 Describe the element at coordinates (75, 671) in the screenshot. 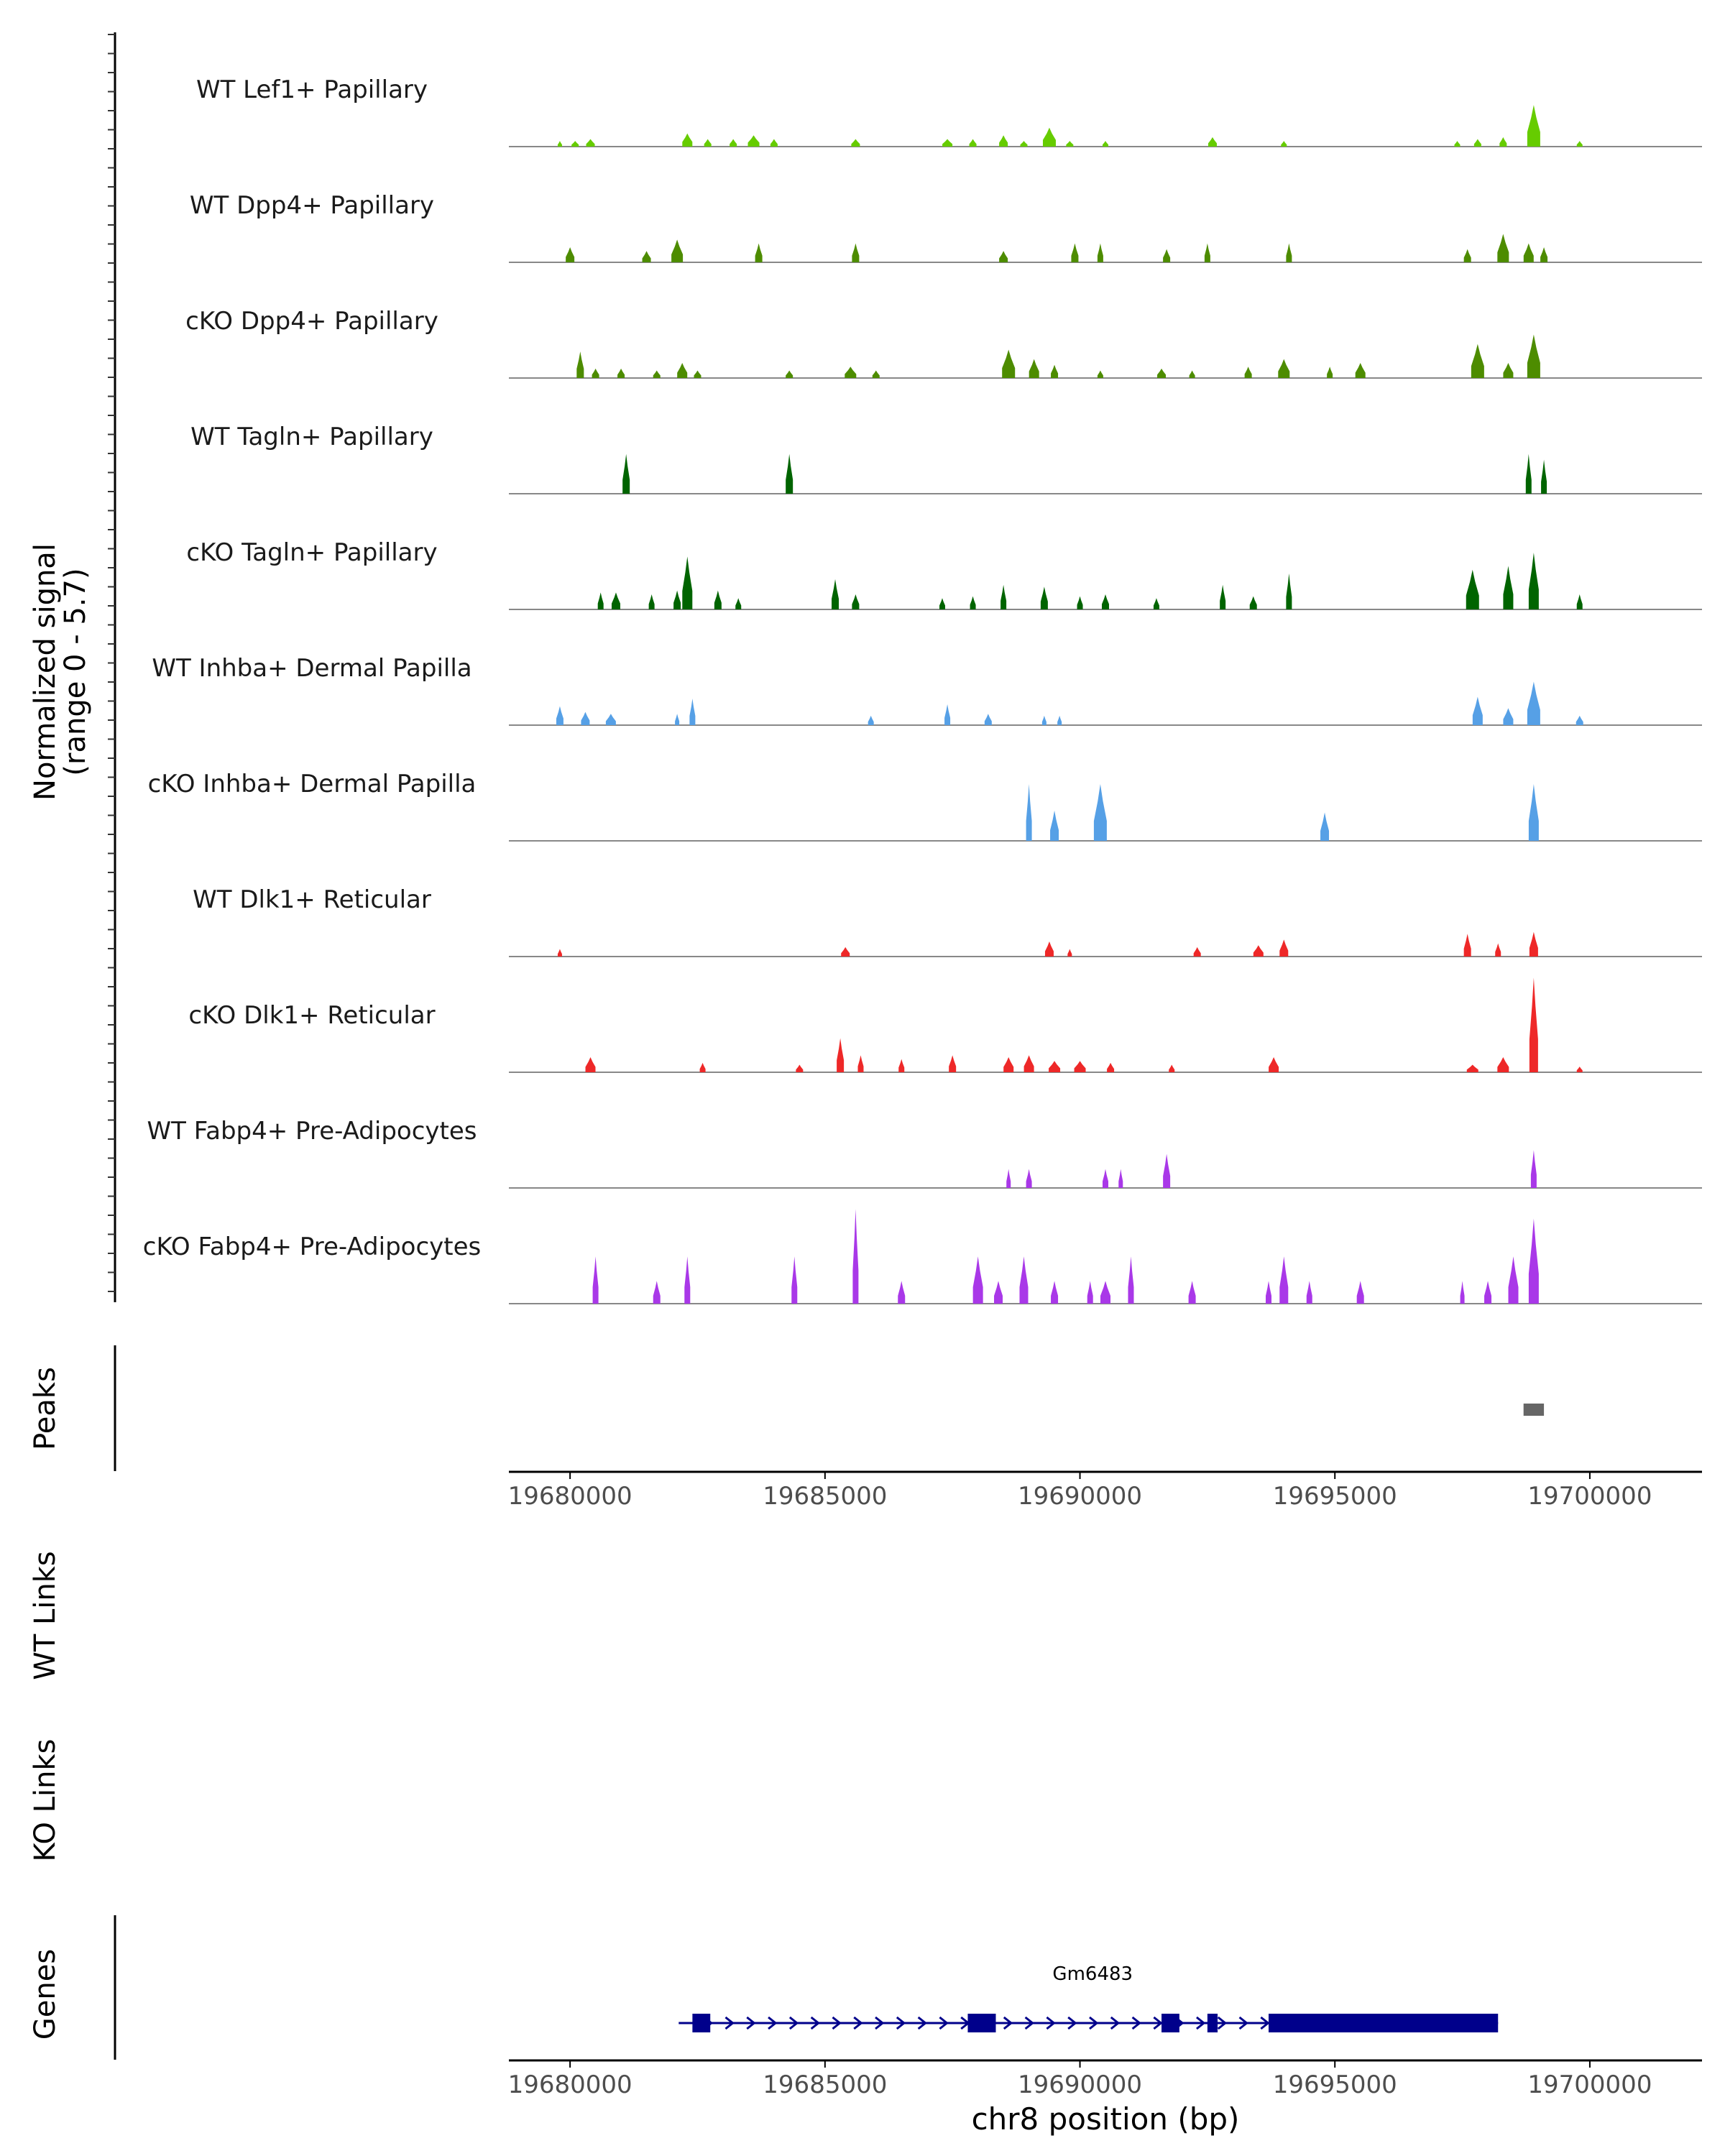

I see `coverage-ylabel-line2: (range 0 - 5.7)` at that location.